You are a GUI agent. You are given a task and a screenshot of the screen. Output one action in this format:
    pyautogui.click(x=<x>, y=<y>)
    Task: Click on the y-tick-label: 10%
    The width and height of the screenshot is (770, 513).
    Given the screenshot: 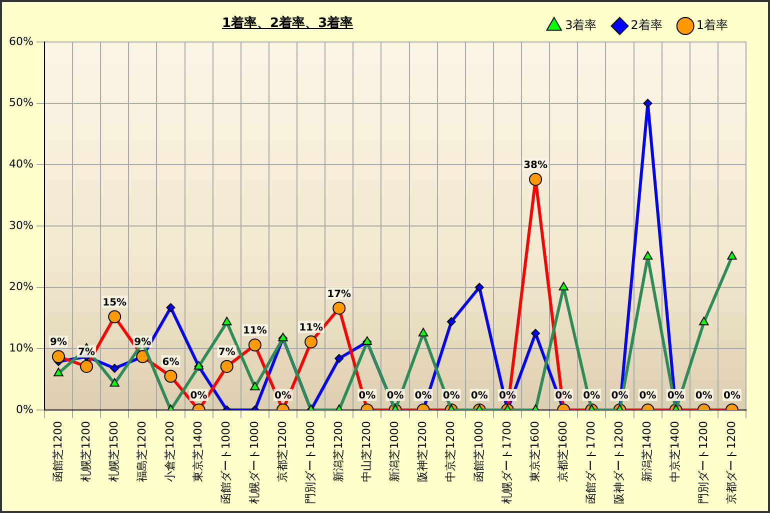 What is the action you would take?
    pyautogui.click(x=21, y=348)
    